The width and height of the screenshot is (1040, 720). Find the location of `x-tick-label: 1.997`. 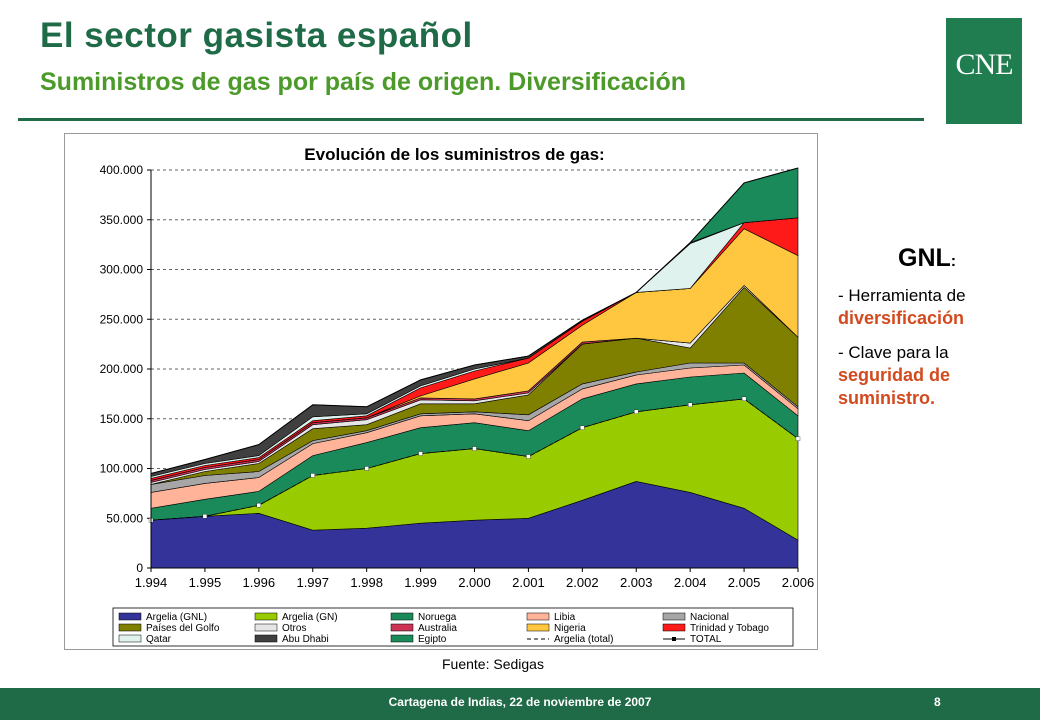

x-tick-label: 1.997 is located at coordinates (312, 582).